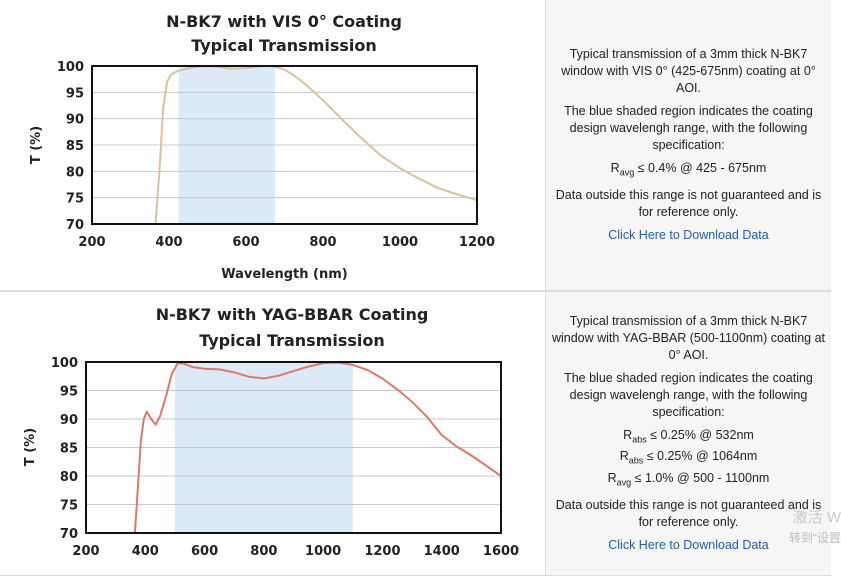 This screenshot has height=576, width=841. I want to click on watermark-line: 转到“设置, so click(815, 538).